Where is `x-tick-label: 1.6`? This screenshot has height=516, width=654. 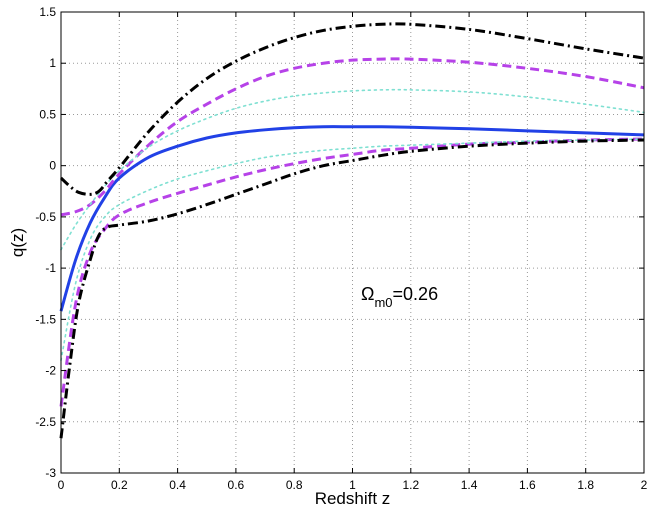 x-tick-label: 1.6 is located at coordinates (527, 485).